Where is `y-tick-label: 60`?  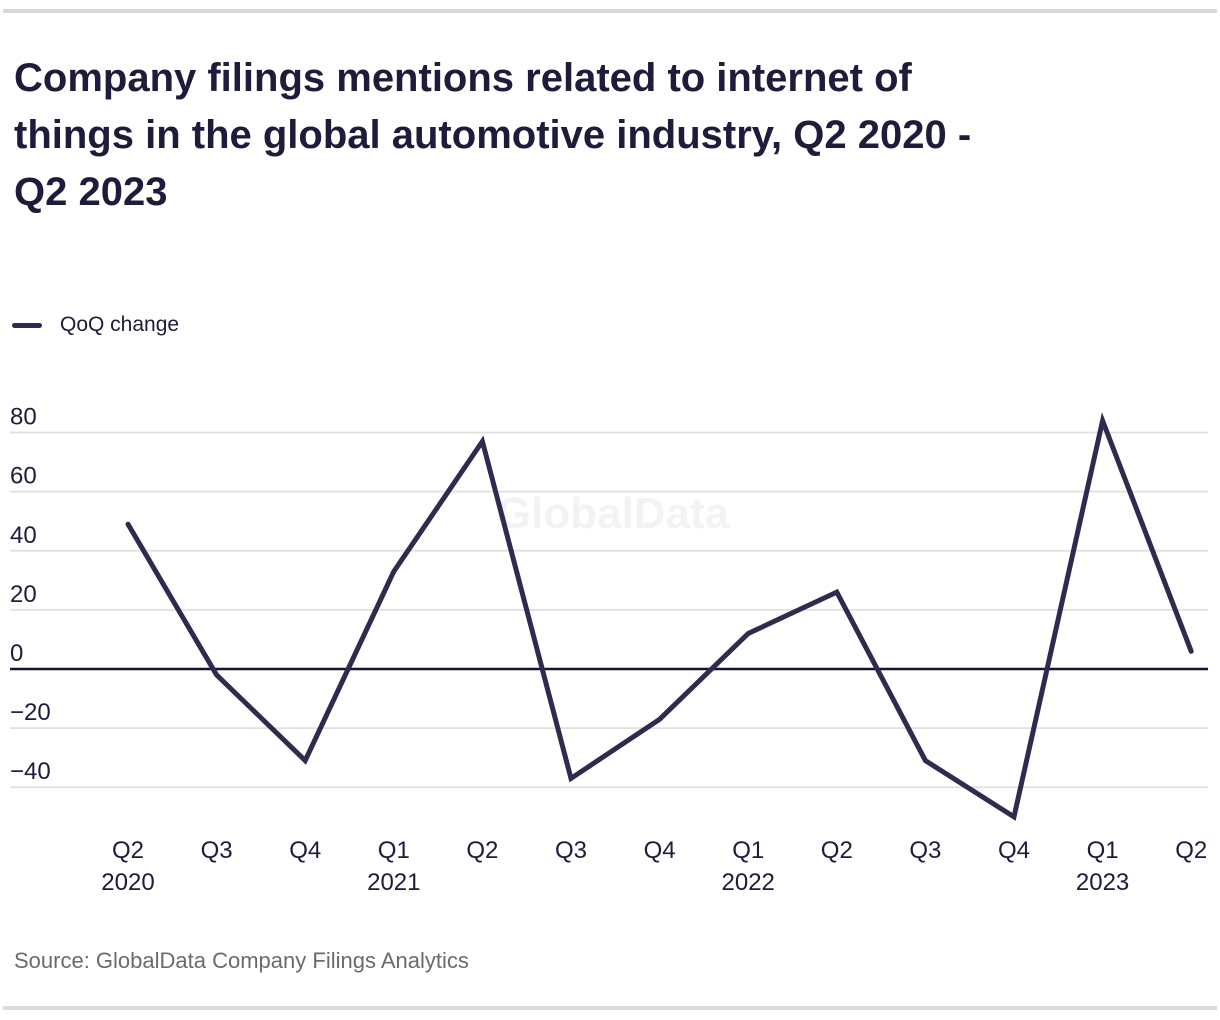 y-tick-label: 60 is located at coordinates (23, 476).